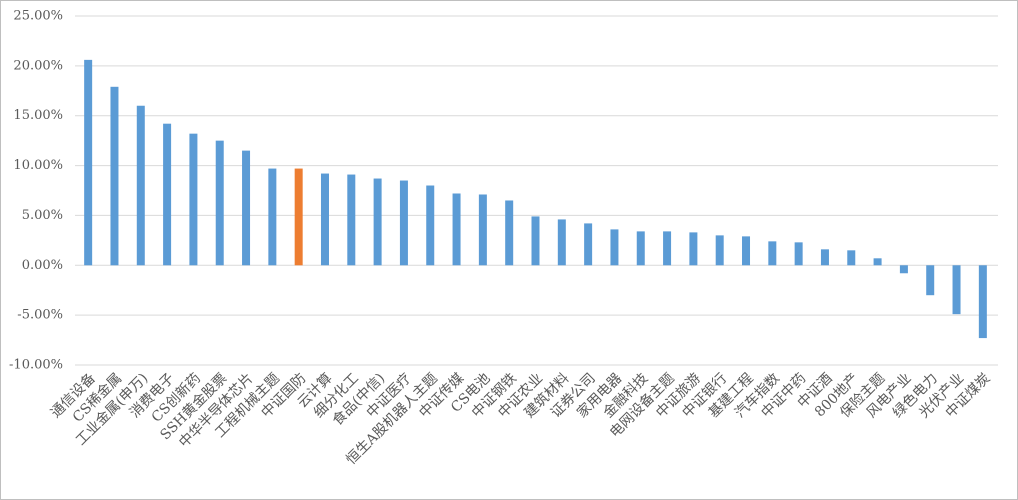 The width and height of the screenshot is (1018, 500). I want to click on y-tick-label: 0.00%, so click(42, 265).